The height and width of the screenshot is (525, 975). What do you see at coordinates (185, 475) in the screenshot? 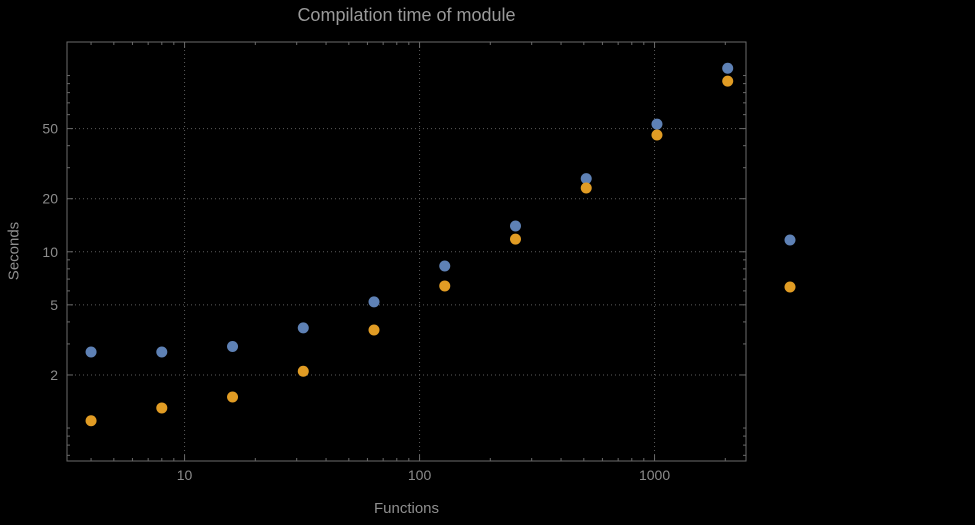
I see `x-tick-label: 10` at bounding box center [185, 475].